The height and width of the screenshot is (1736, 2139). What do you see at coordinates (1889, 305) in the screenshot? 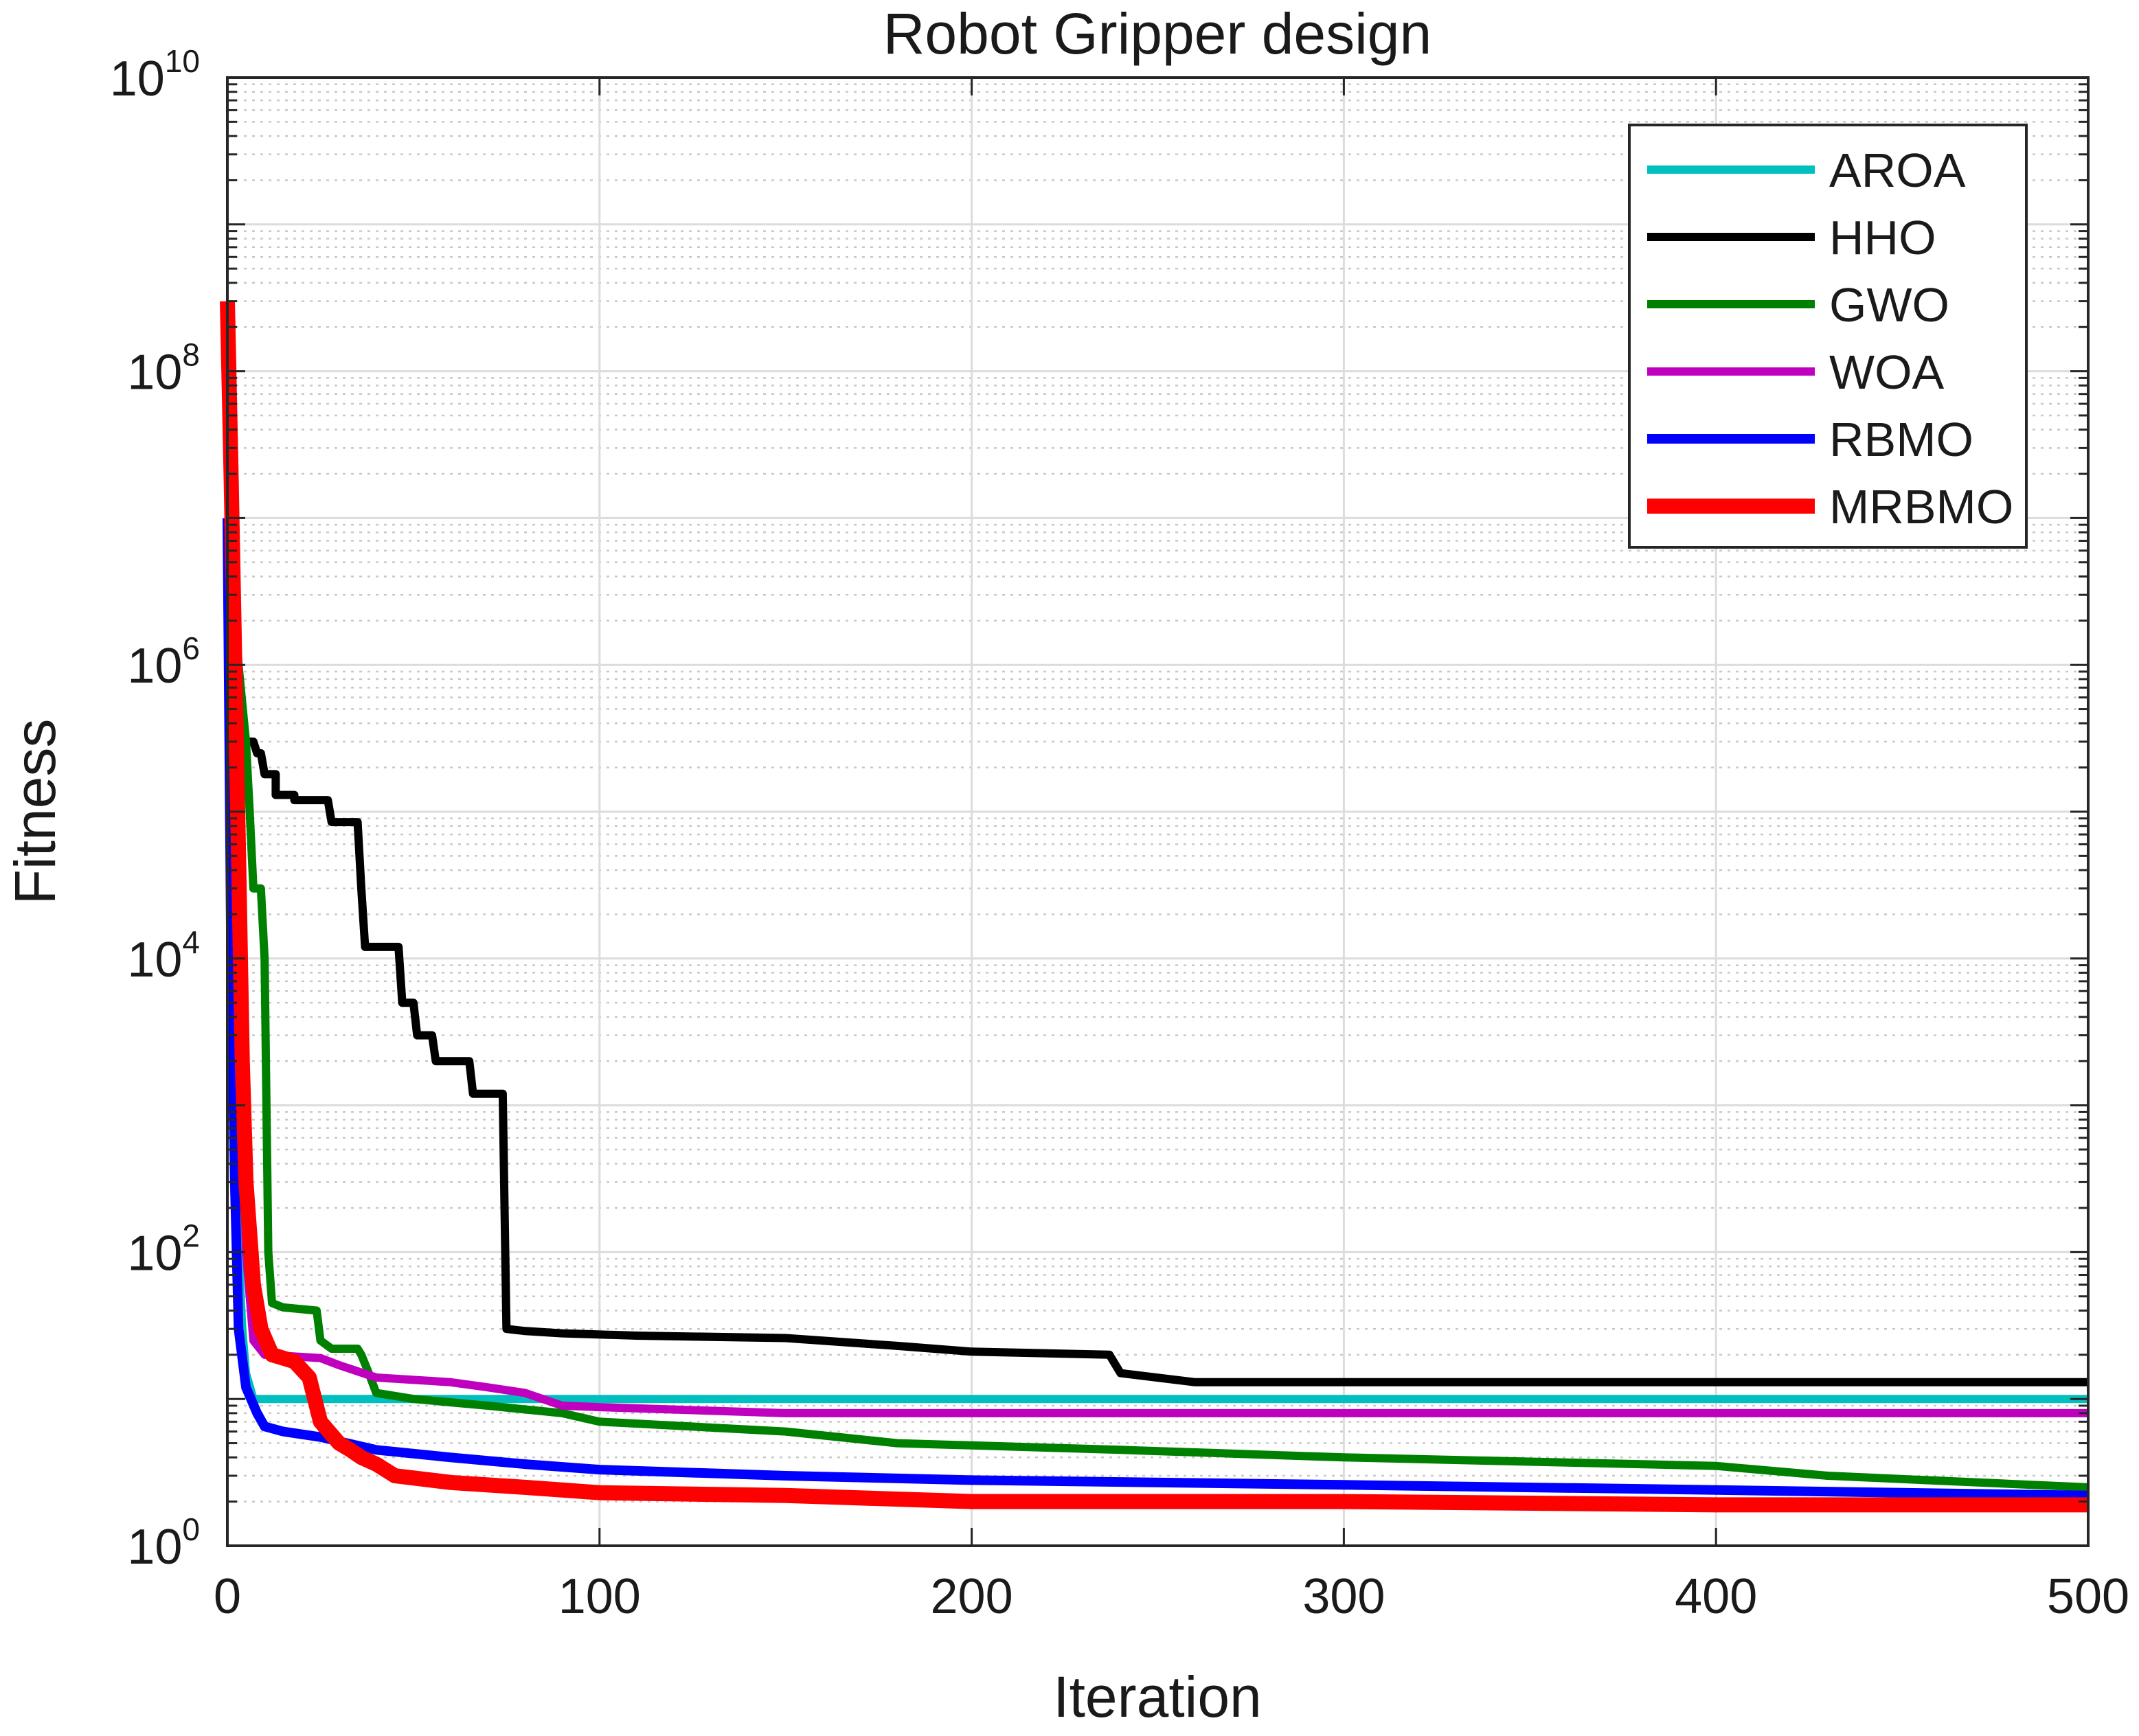
I see `legend-label-gwo: GWO` at bounding box center [1889, 305].